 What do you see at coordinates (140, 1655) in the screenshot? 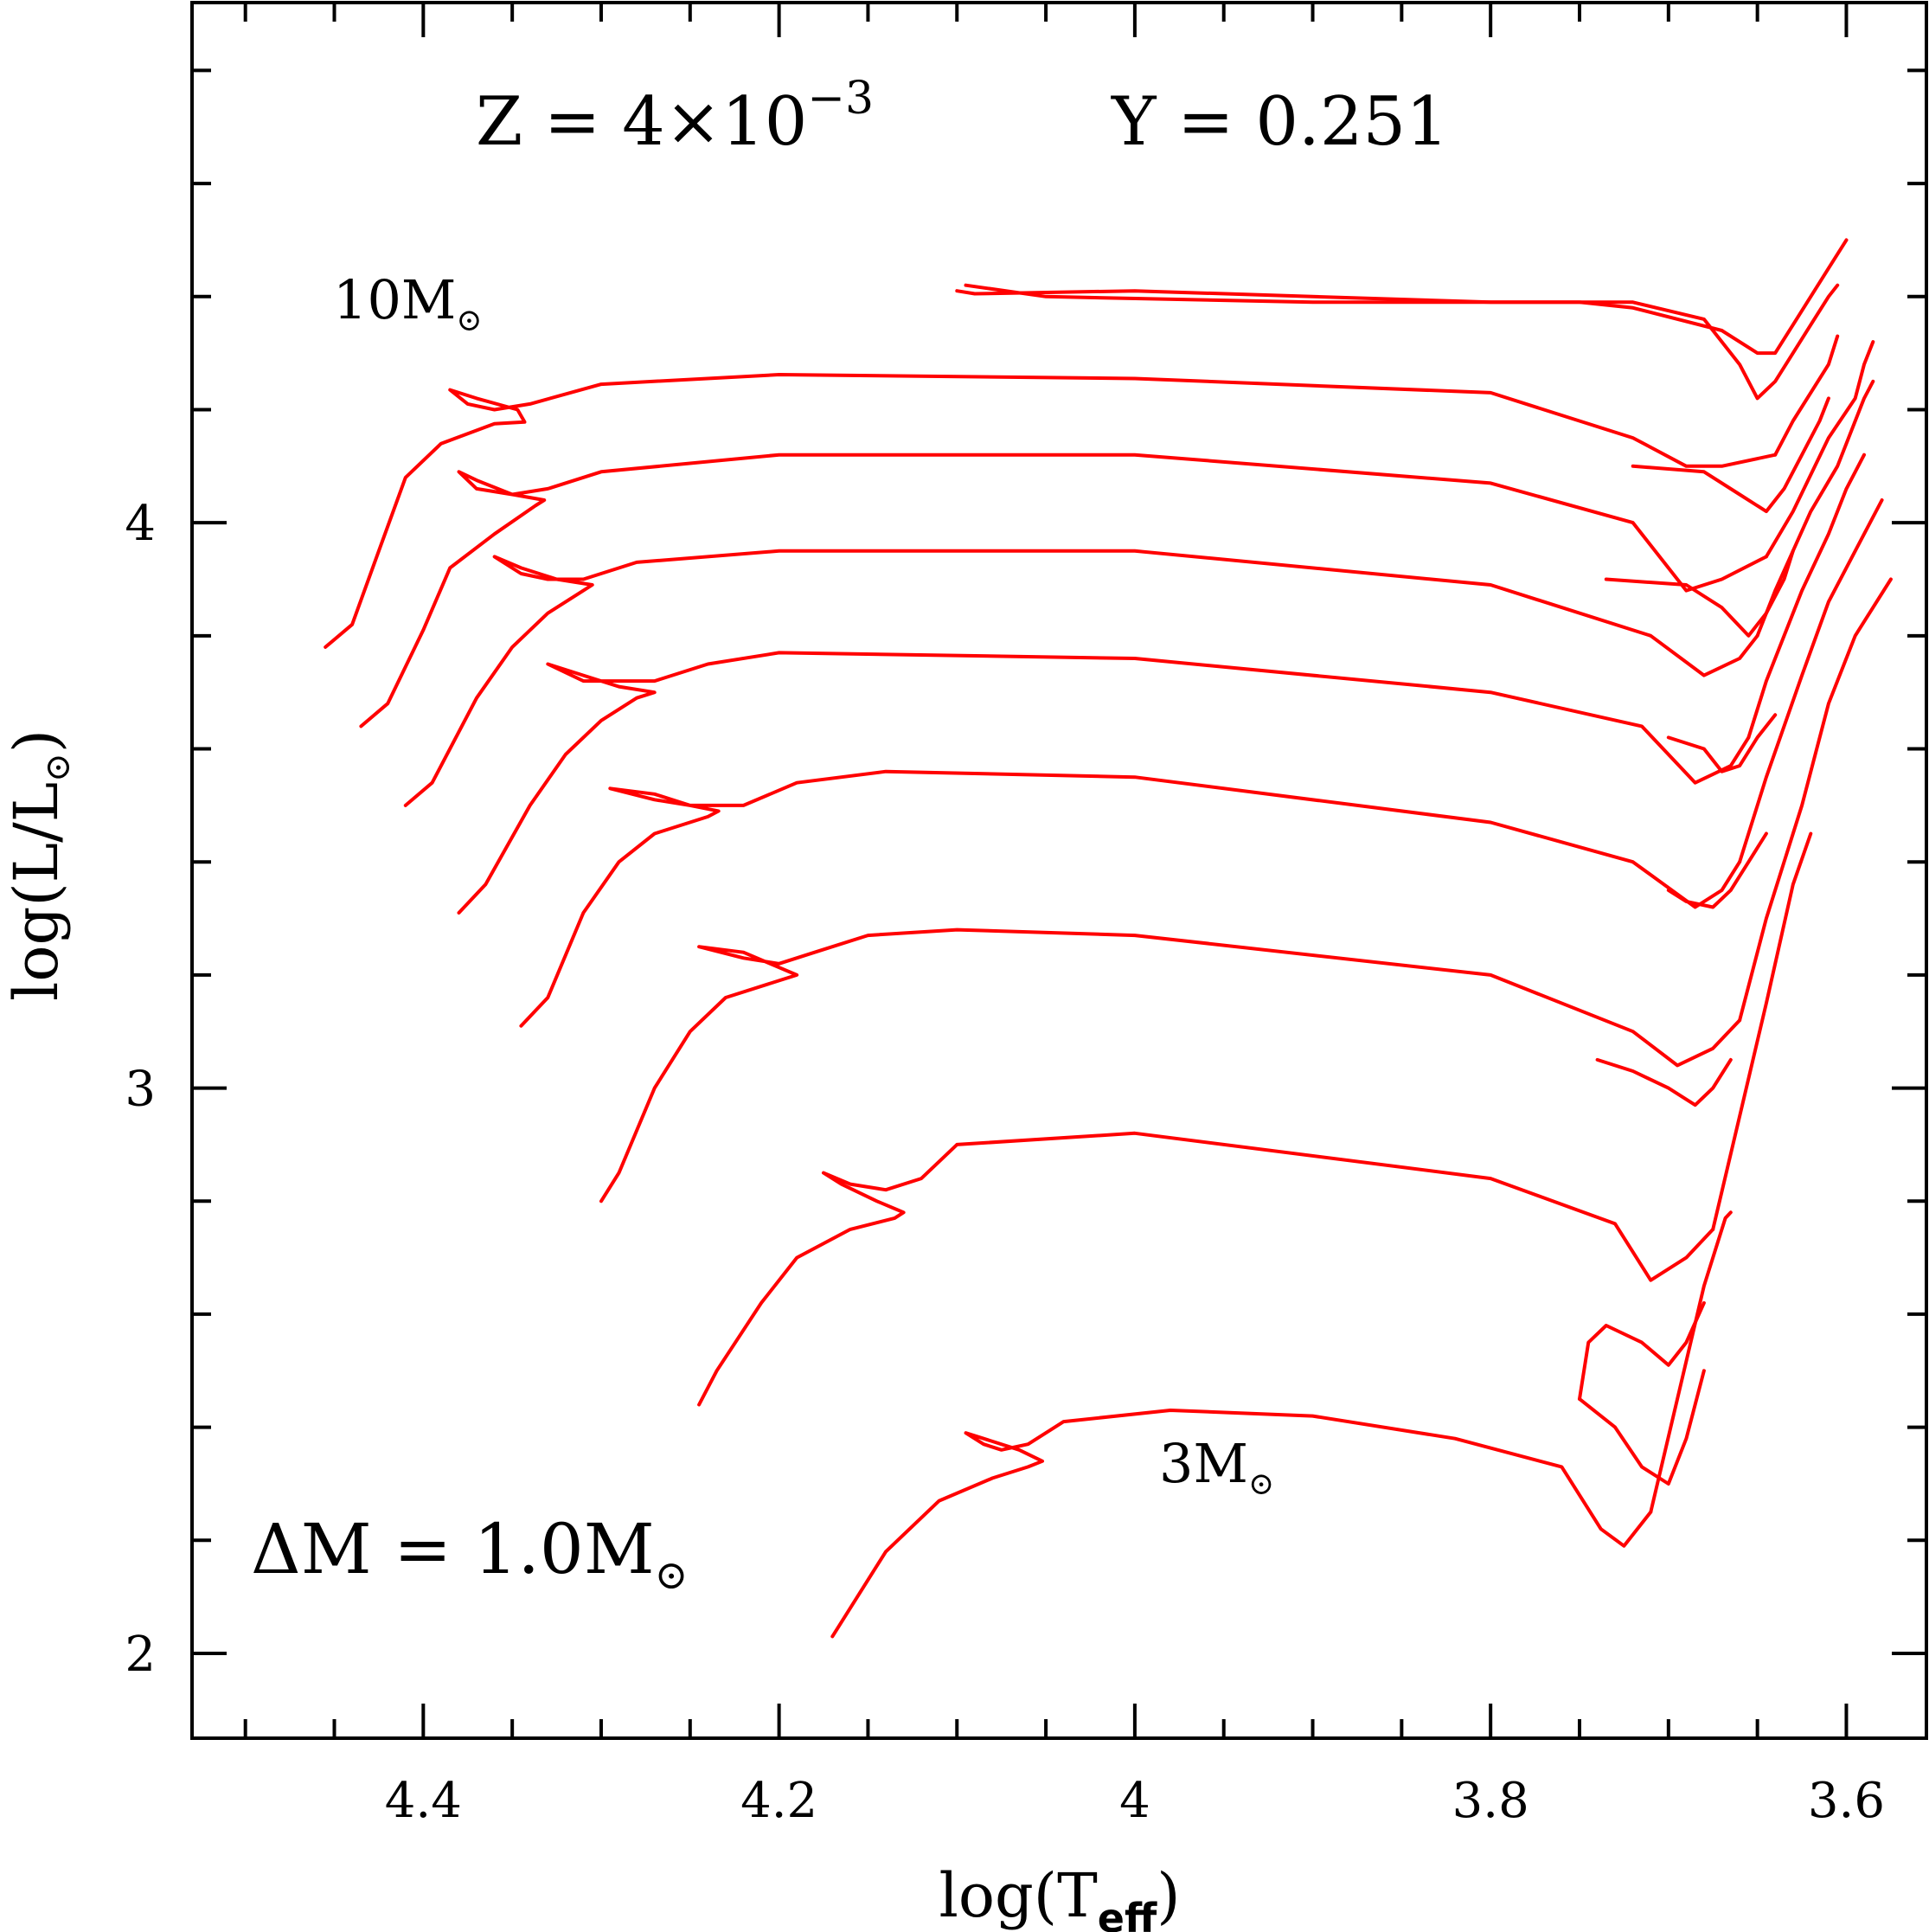
I see `y-tick-label: 2` at bounding box center [140, 1655].